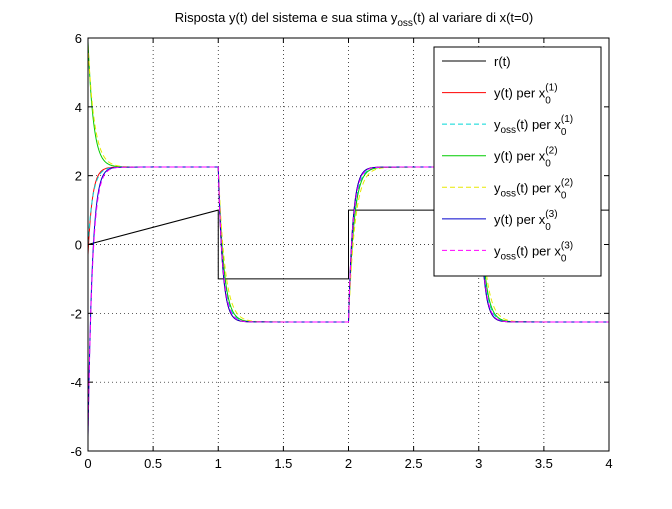  What do you see at coordinates (414, 463) in the screenshot?
I see `x-tick-label: 2.5` at bounding box center [414, 463].